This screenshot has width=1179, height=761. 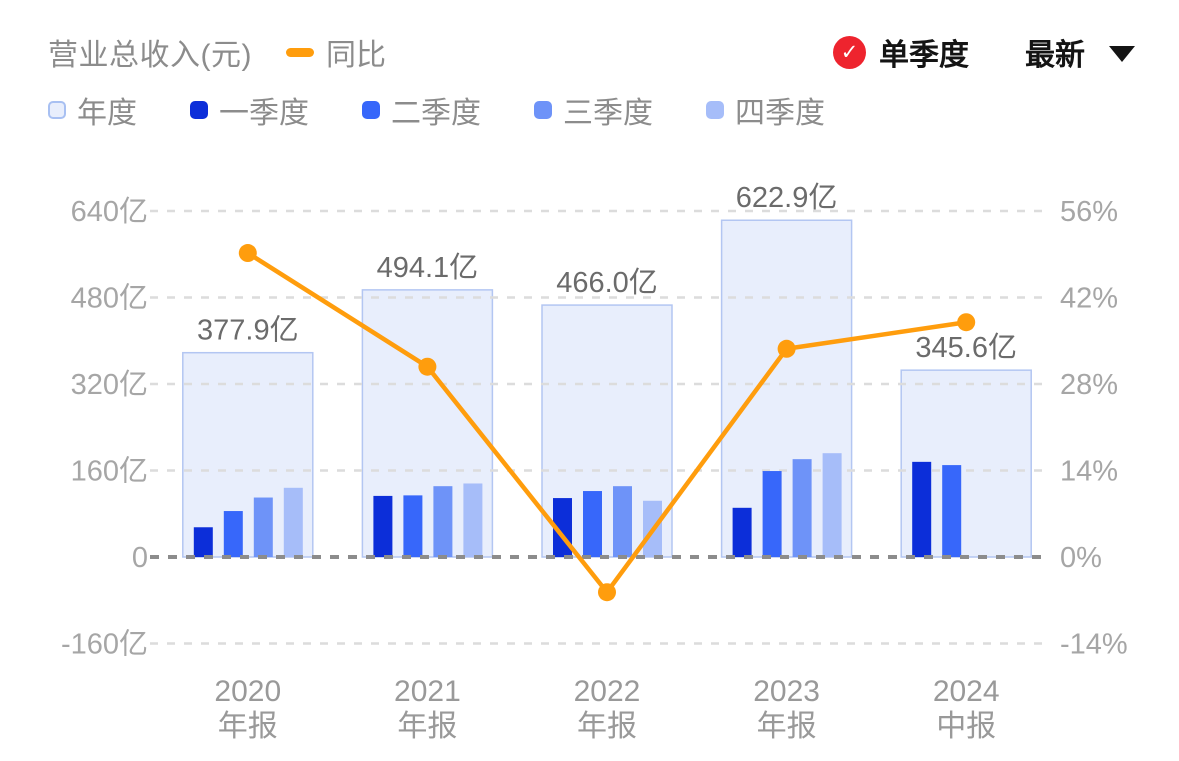 I want to click on bar-2021-q1, so click(x=383, y=526).